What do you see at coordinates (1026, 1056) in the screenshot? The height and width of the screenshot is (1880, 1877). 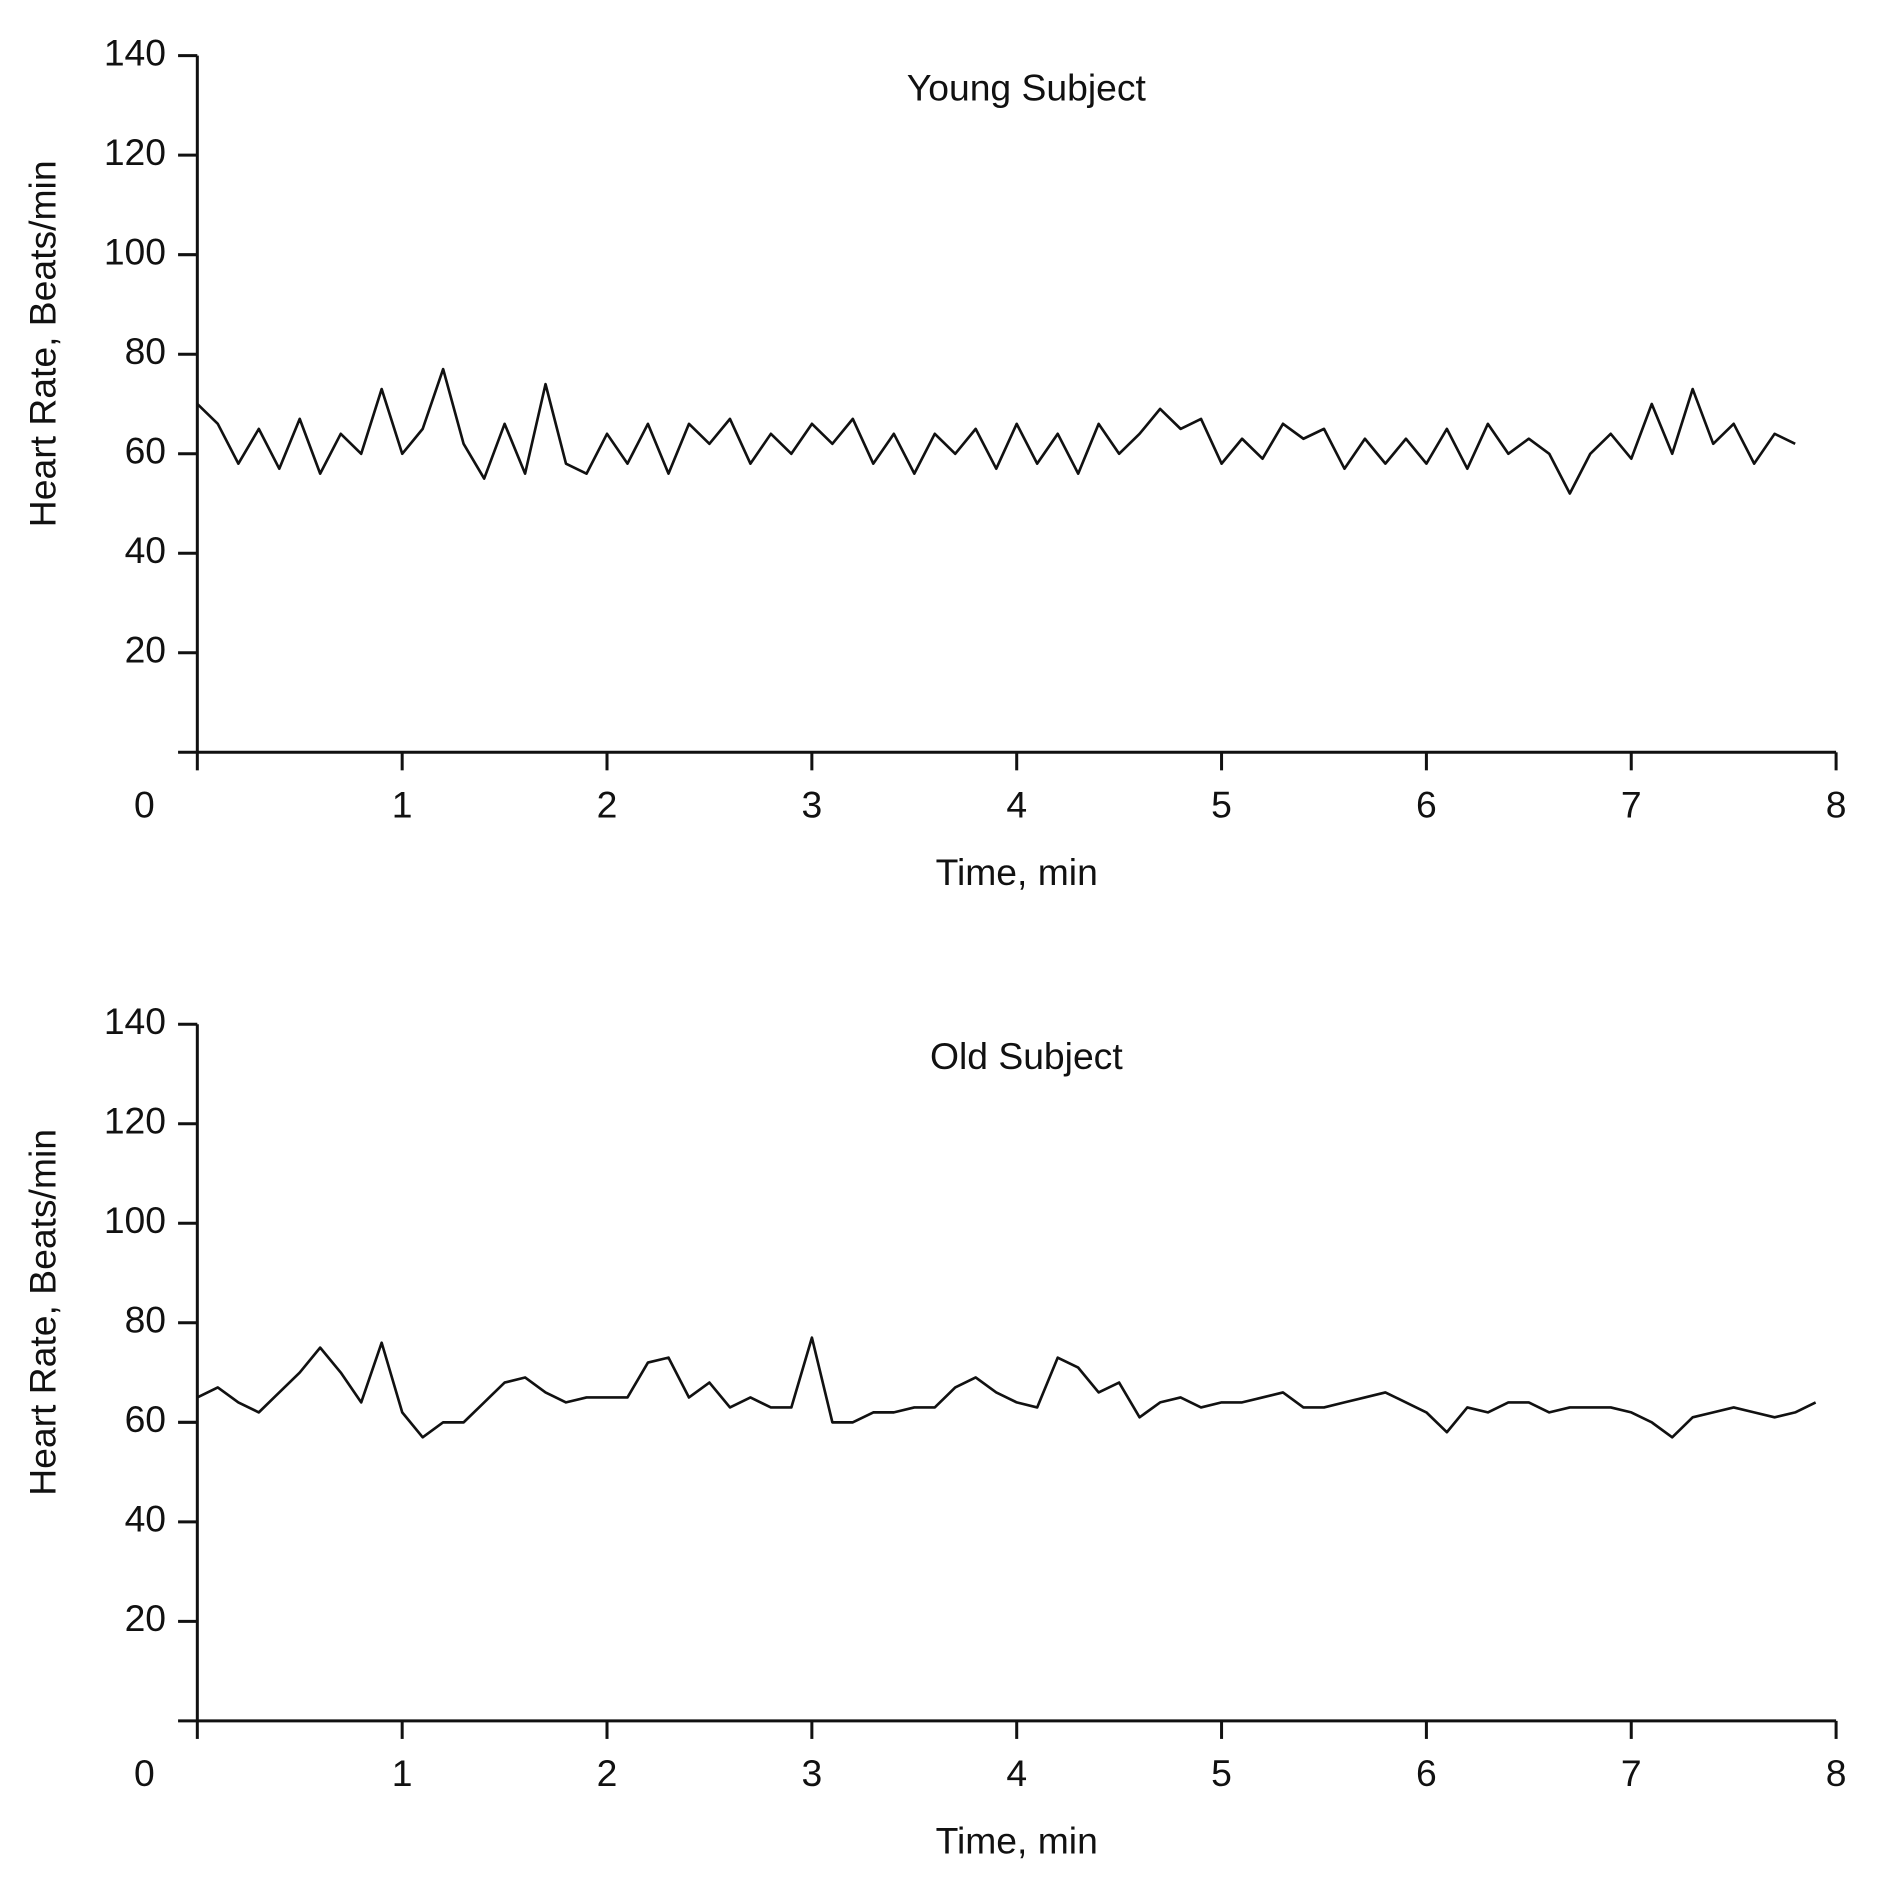 I see `chart-title: Old Subject` at bounding box center [1026, 1056].